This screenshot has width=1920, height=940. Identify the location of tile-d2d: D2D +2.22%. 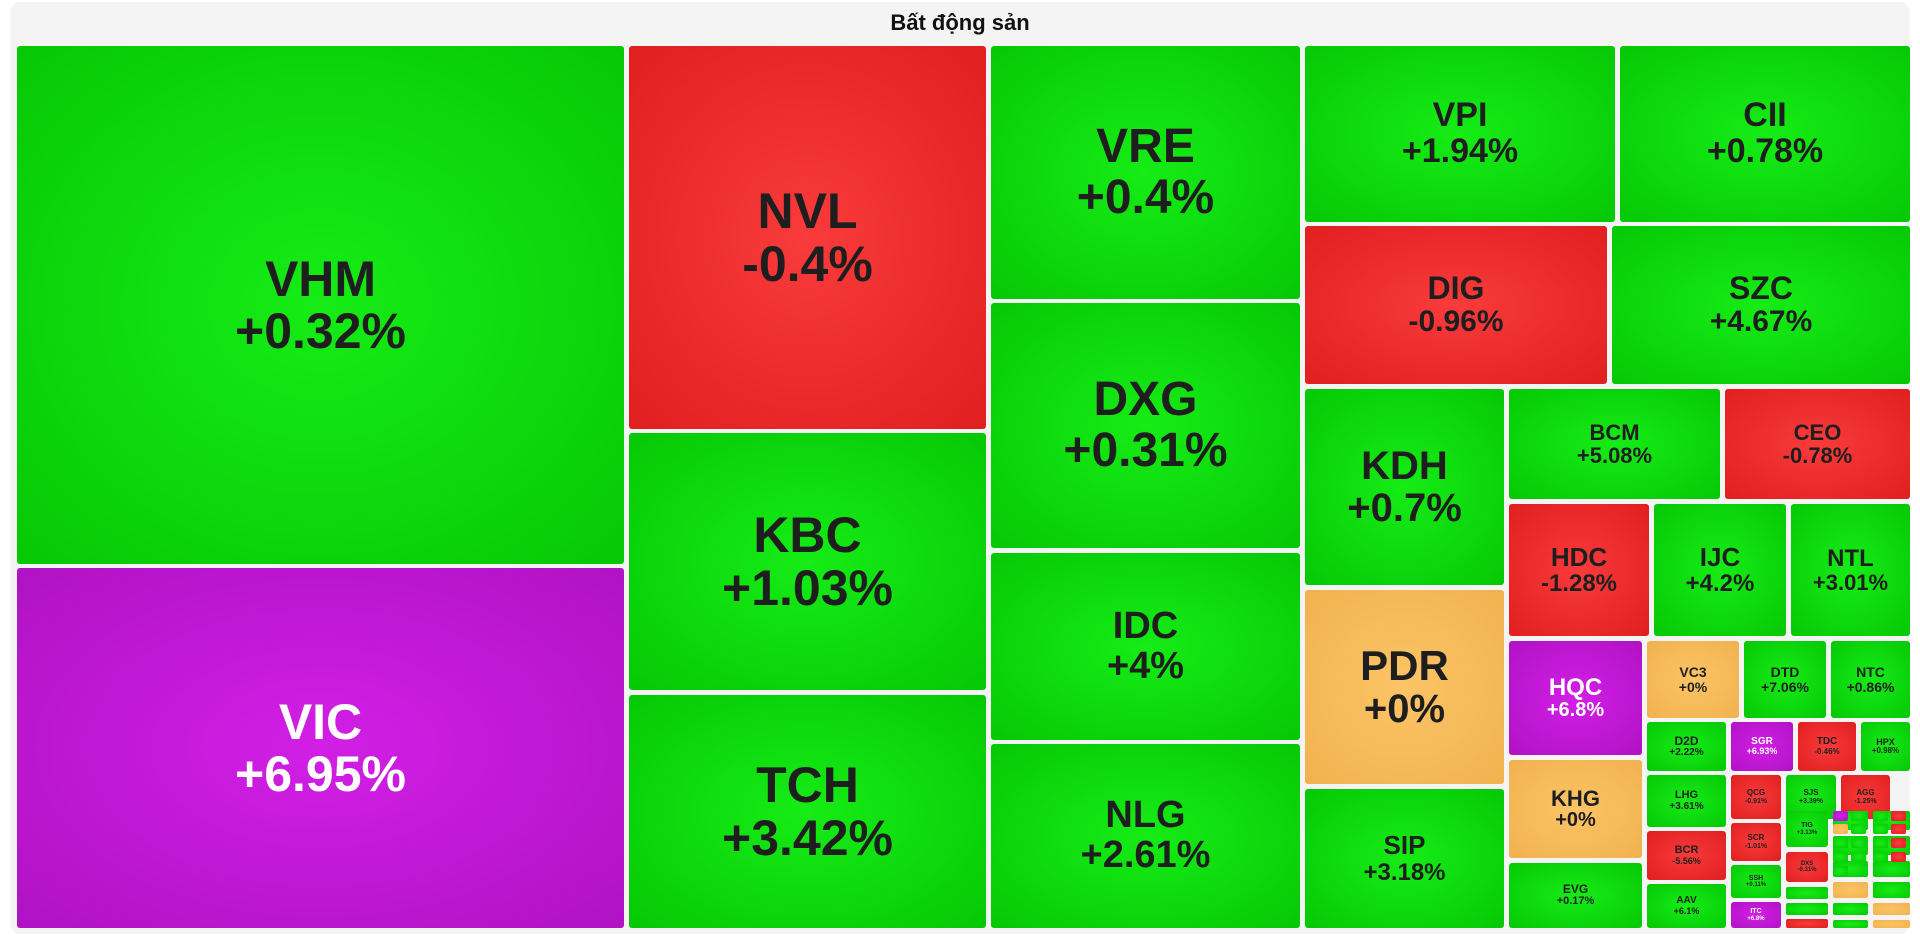
(1686, 746).